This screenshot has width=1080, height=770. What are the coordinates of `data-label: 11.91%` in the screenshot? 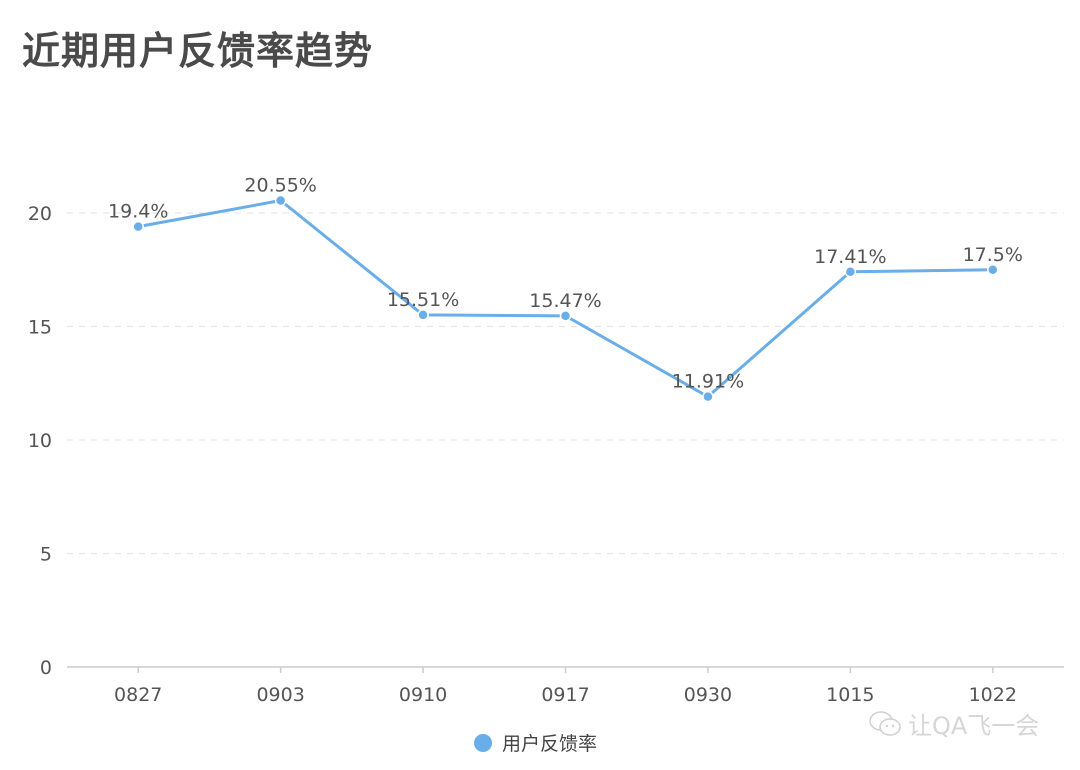 It's located at (708, 382).